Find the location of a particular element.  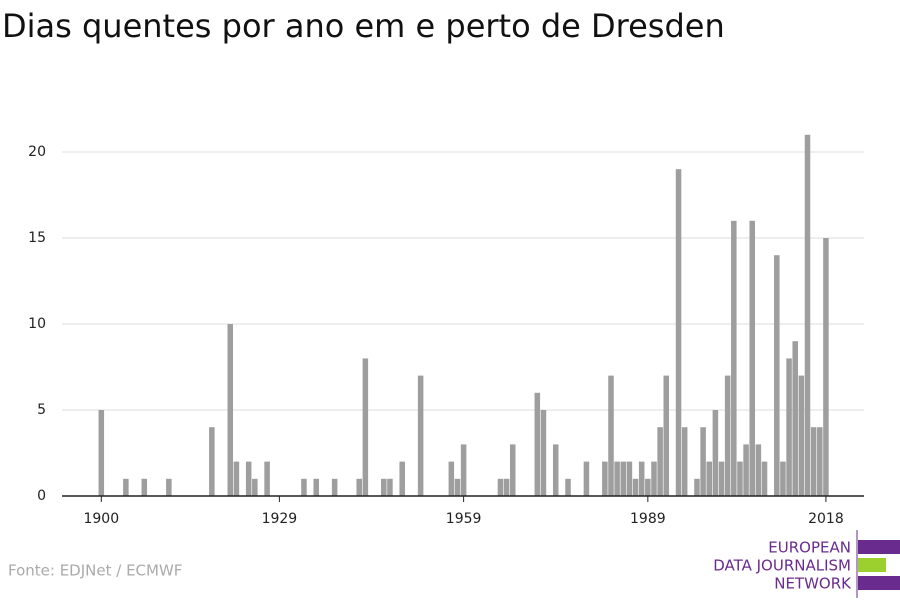

logo: EUROPEAN DATA JOURNALISM NETWORK is located at coordinates (806, 564).